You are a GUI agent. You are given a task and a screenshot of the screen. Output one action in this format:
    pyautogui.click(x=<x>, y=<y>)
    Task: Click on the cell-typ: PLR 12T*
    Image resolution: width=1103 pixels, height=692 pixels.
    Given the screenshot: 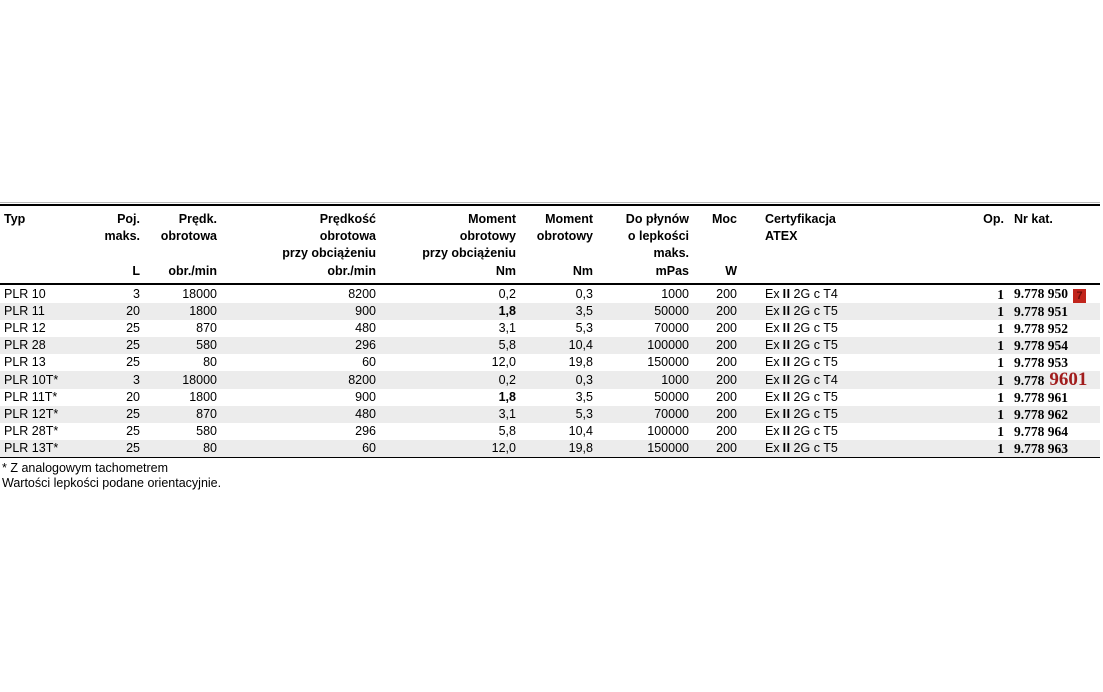 What is the action you would take?
    pyautogui.click(x=31, y=414)
    